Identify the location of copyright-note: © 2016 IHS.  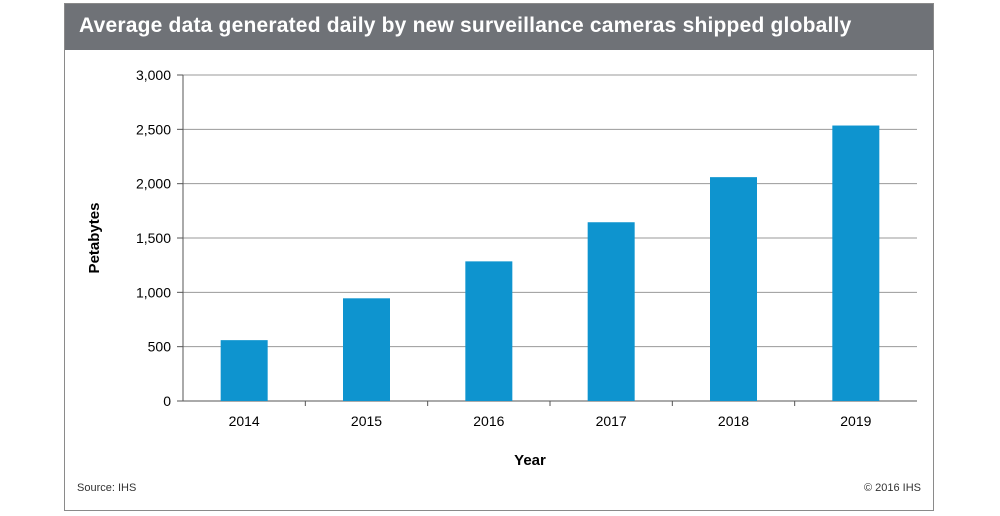
(892, 488).